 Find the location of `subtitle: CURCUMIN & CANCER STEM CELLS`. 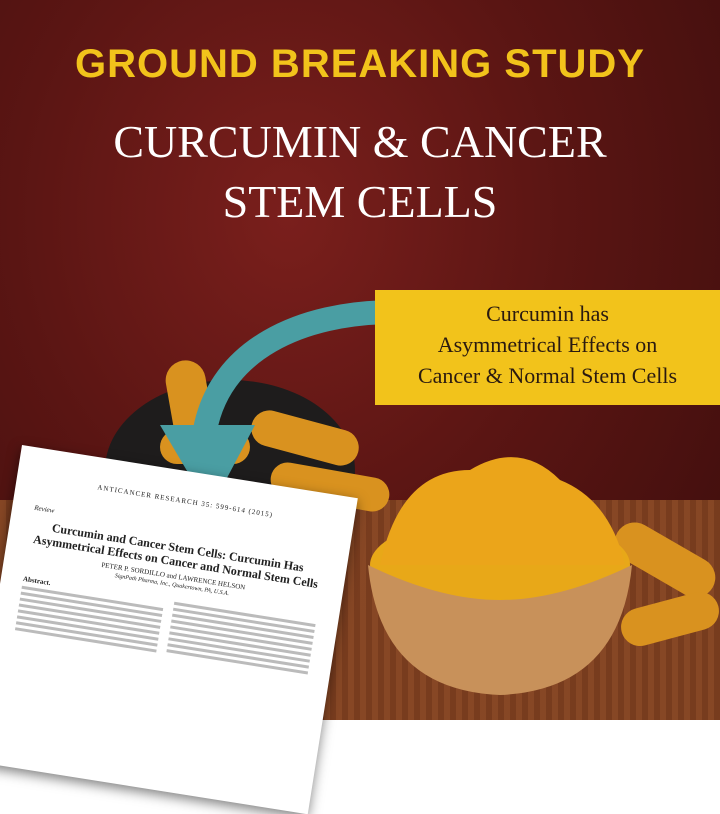

subtitle: CURCUMIN & CANCER STEM CELLS is located at coordinates (360, 172).